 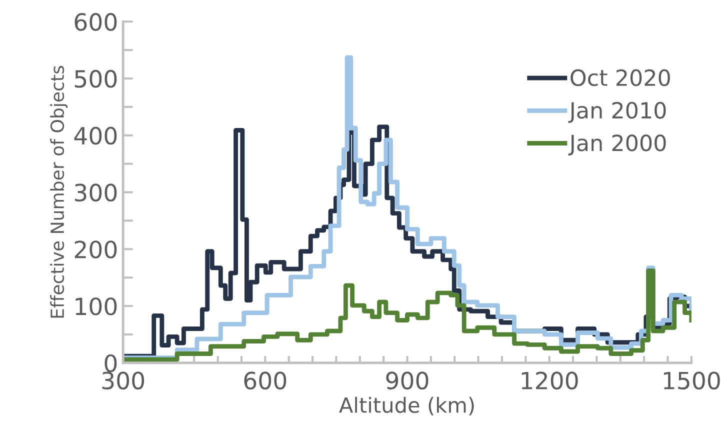 I want to click on x-tick-label: 1500, so click(x=692, y=381).